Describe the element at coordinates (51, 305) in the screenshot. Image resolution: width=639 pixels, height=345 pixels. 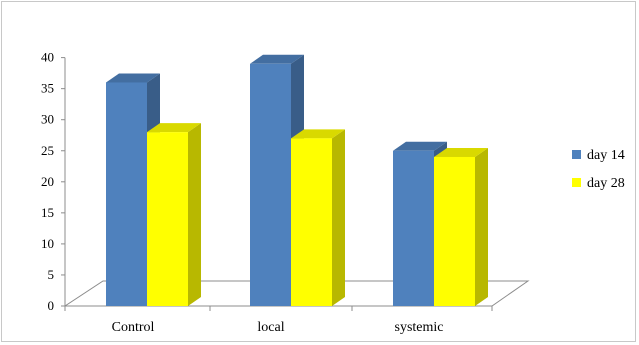
I see `y-tick-label: 0` at that location.